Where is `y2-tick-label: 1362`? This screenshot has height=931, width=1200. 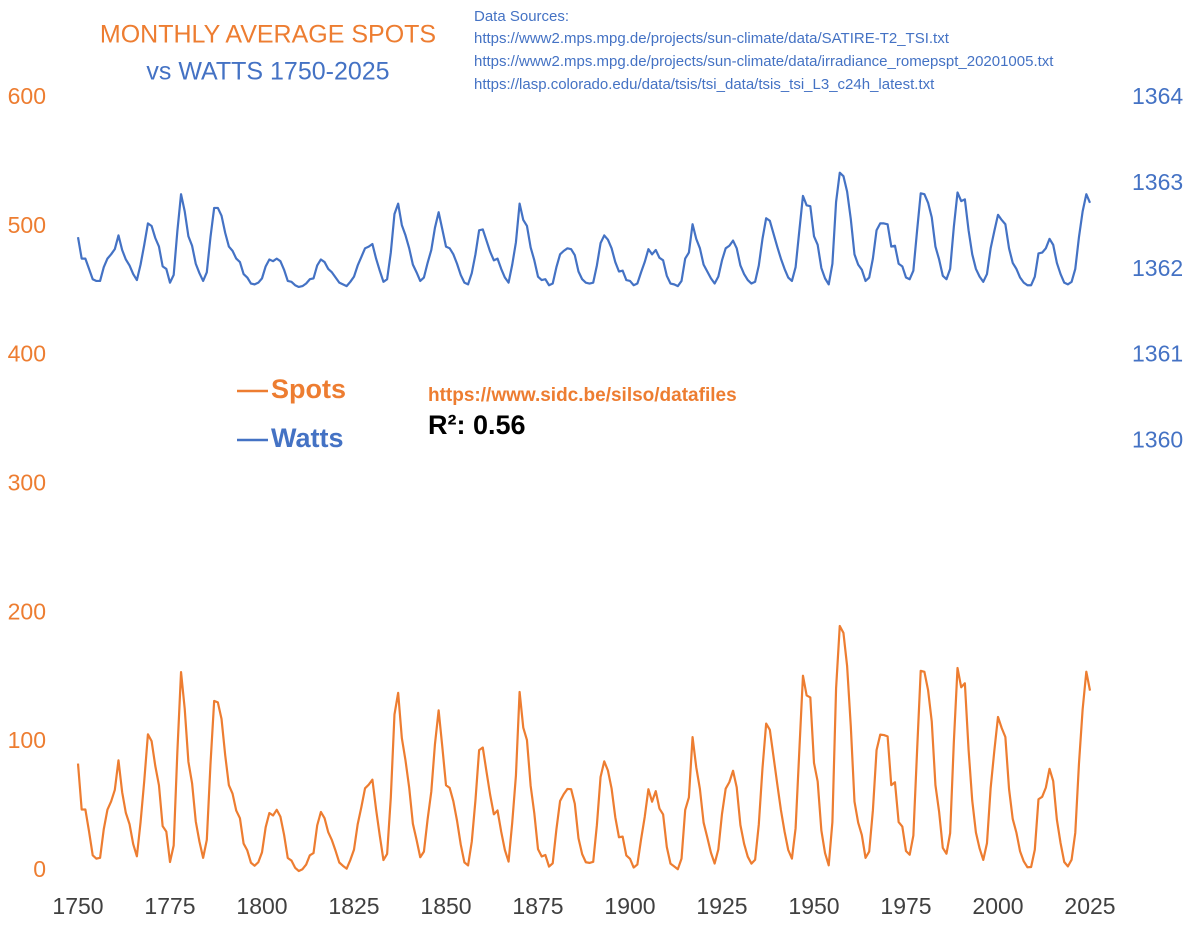 y2-tick-label: 1362 is located at coordinates (1157, 268).